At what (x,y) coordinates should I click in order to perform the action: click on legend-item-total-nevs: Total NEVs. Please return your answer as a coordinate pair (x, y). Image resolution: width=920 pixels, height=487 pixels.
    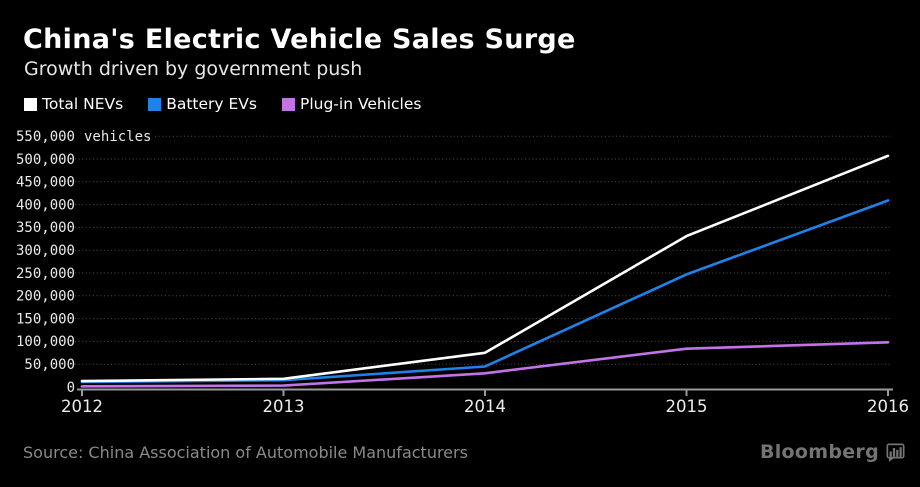
    Looking at the image, I should click on (73, 104).